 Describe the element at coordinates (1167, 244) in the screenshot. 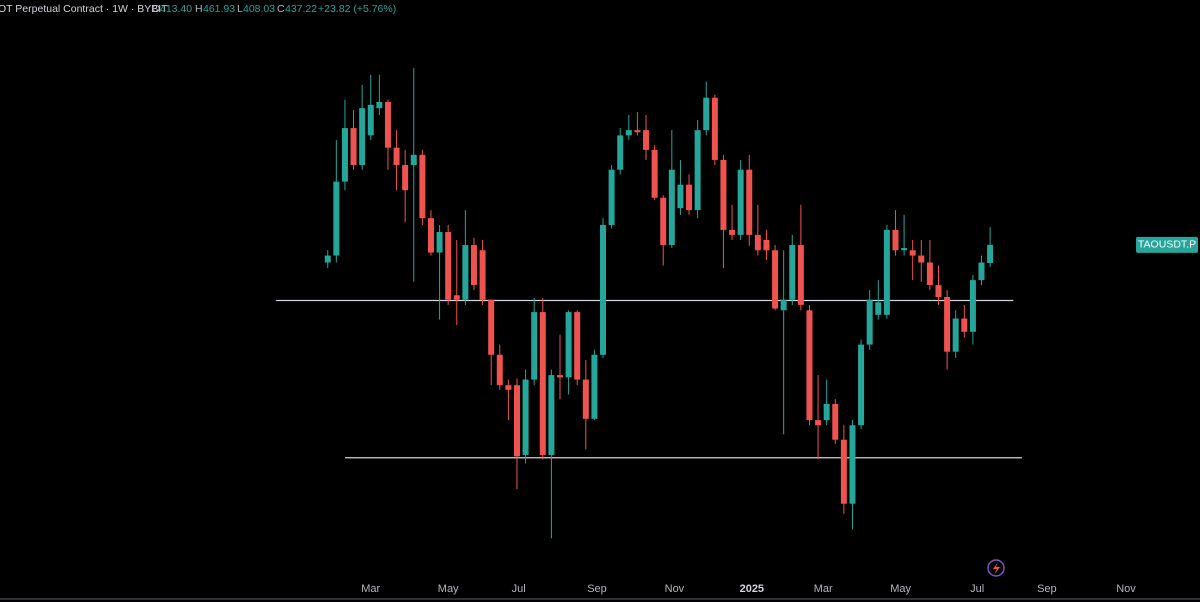

I see `price-tag-box` at that location.